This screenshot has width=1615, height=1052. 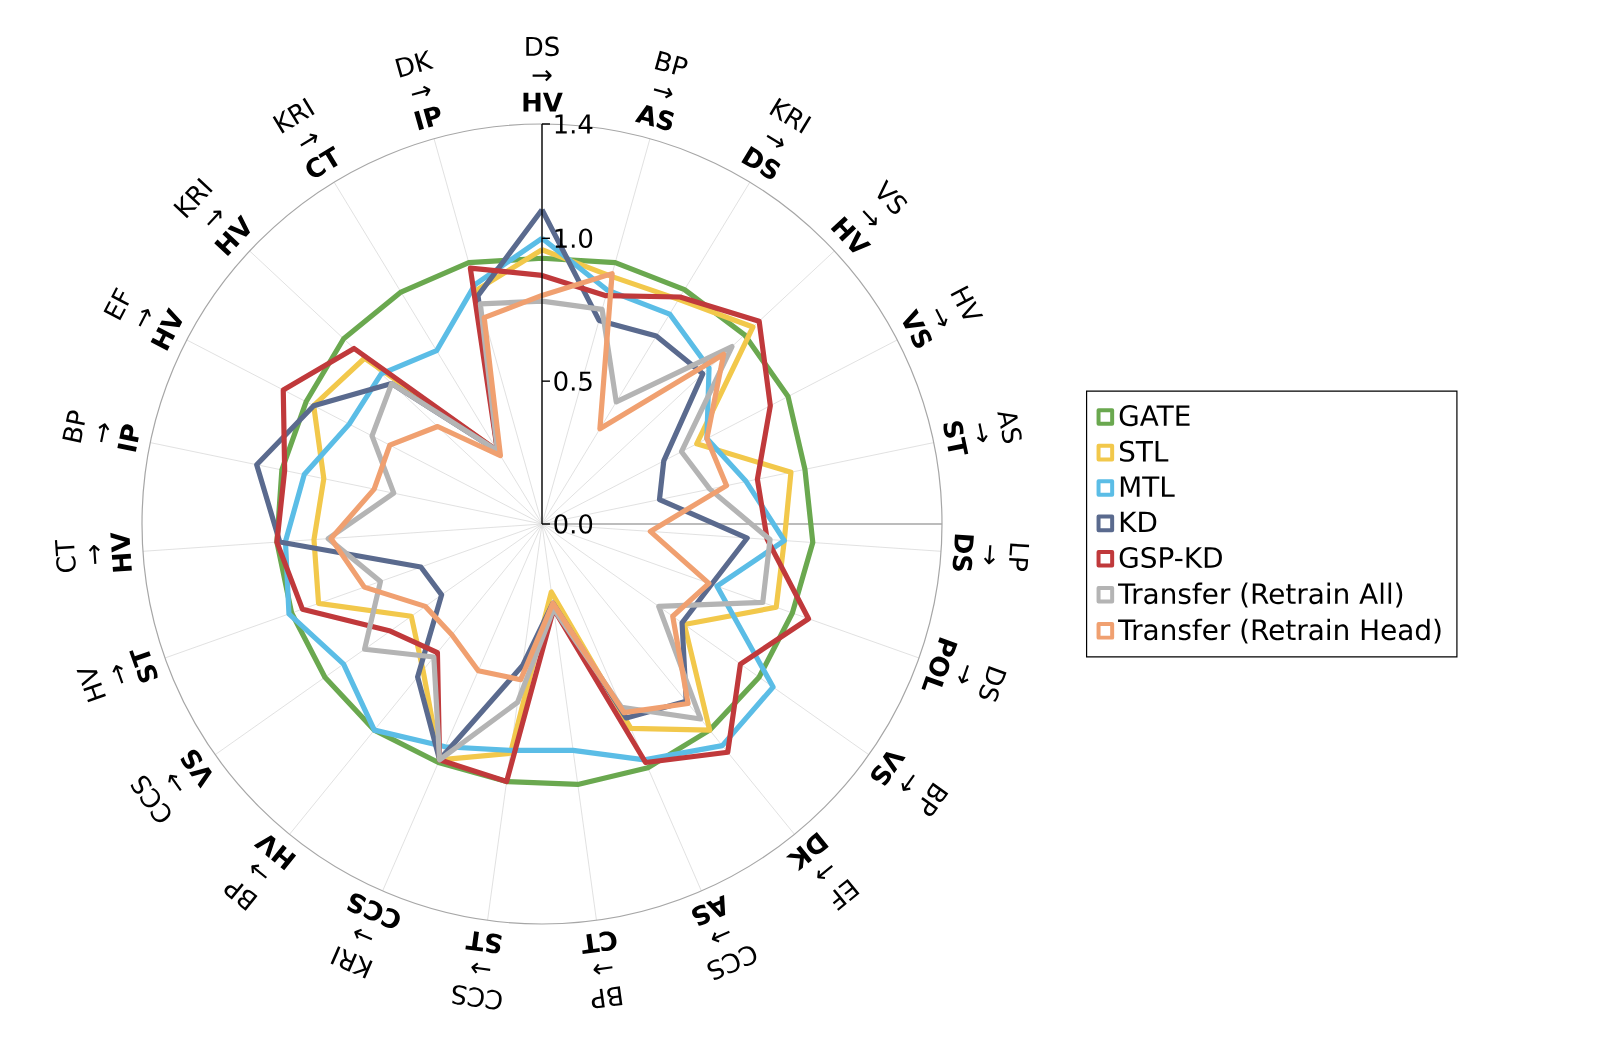 What do you see at coordinates (117, 676) in the screenshot?
I see `spoke-label: HV → ST` at bounding box center [117, 676].